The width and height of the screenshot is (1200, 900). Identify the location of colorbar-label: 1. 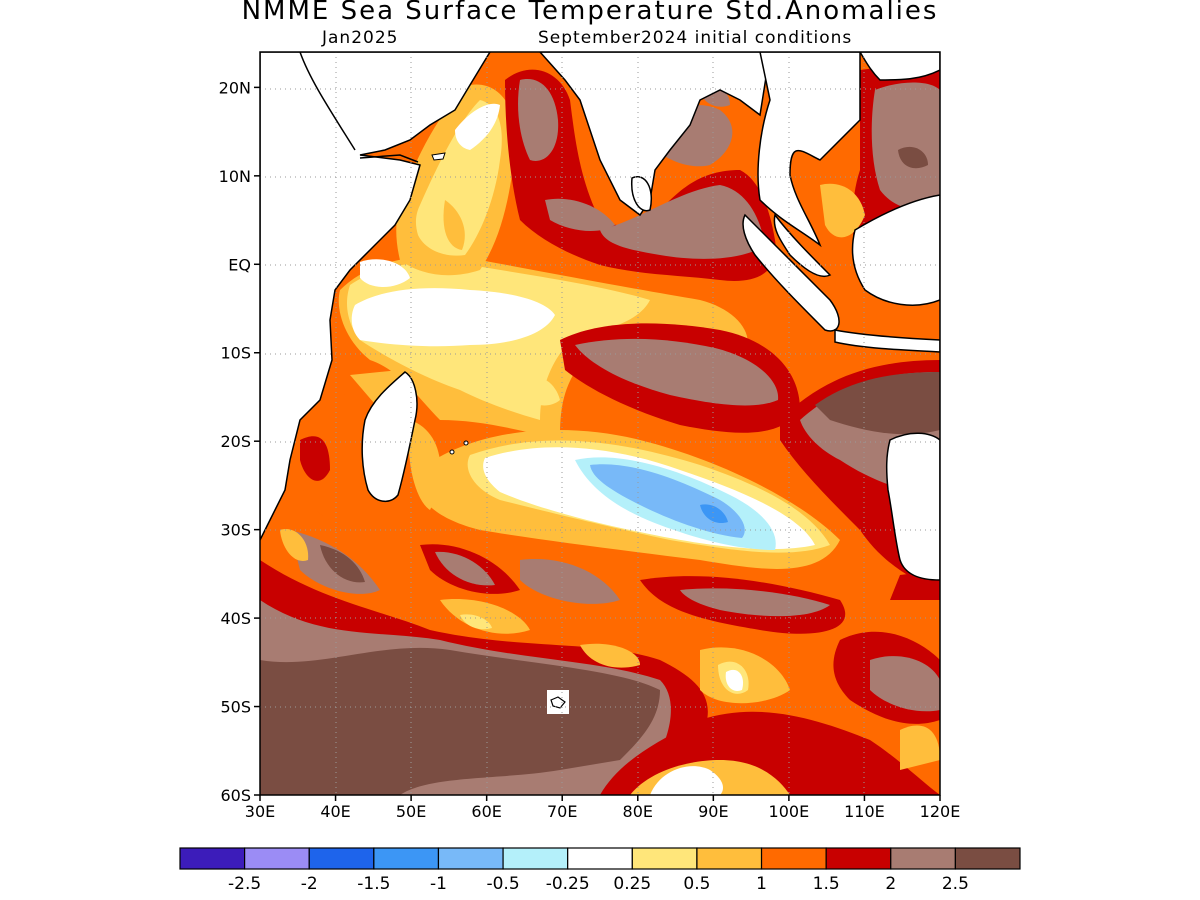
(761, 884).